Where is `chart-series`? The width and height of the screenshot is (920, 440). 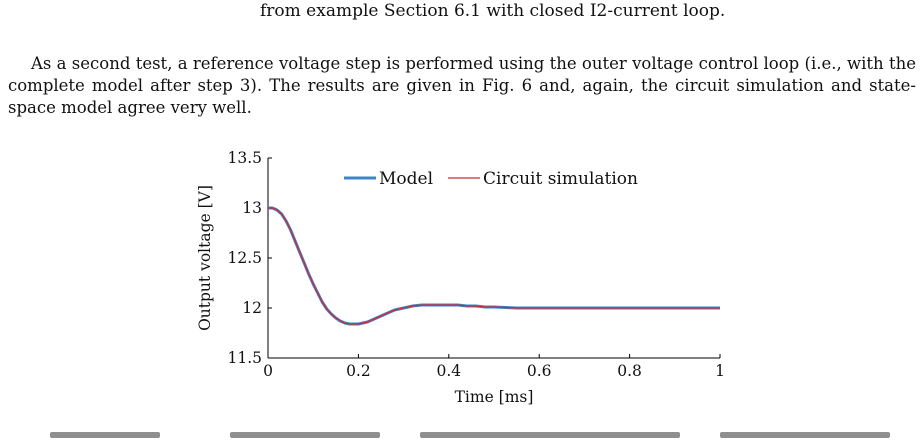
chart-series is located at coordinates (494, 266).